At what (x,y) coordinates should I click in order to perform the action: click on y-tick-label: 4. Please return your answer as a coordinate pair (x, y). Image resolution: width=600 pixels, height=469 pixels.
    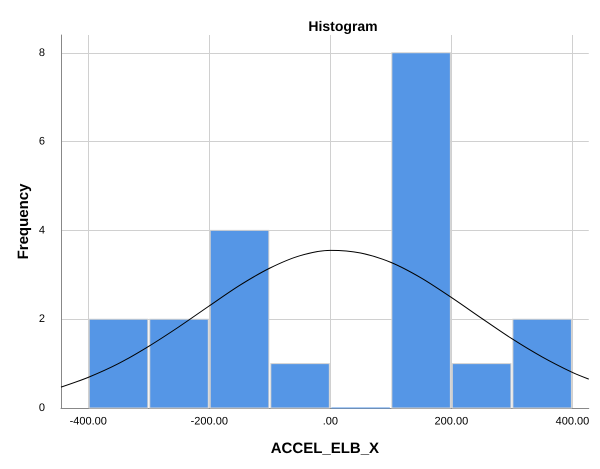
    Looking at the image, I should click on (41, 230).